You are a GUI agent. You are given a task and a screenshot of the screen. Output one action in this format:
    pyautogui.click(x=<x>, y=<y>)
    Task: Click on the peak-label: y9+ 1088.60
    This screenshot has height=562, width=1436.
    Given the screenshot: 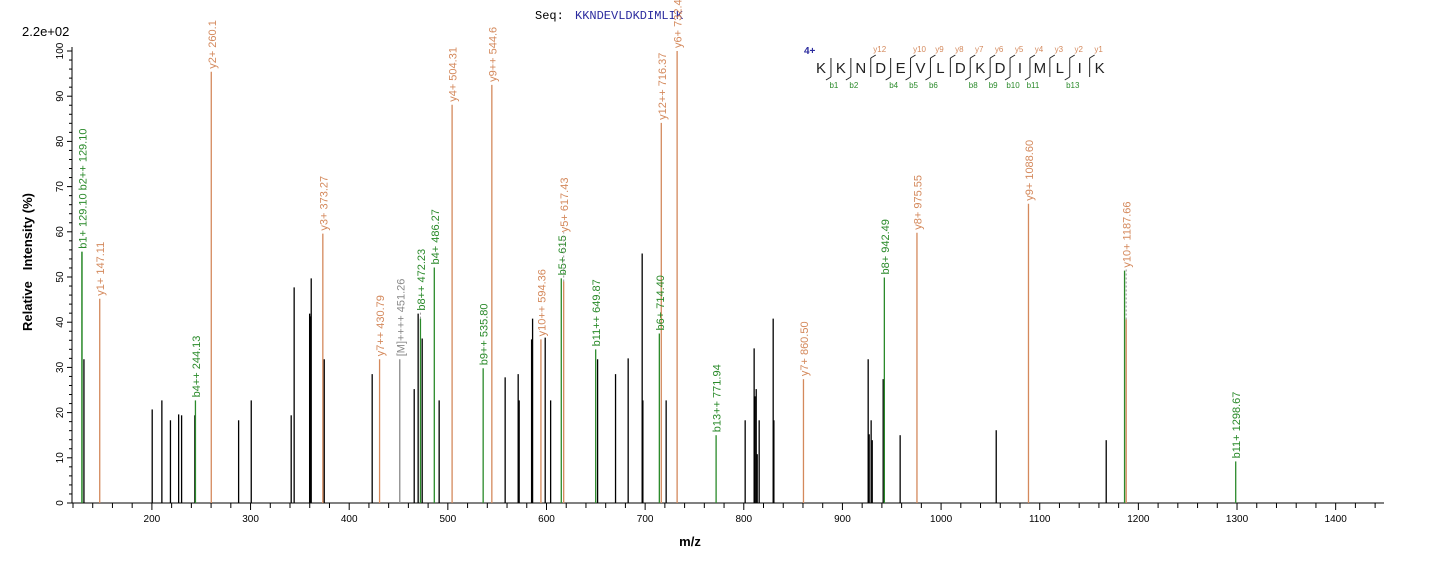 What is the action you would take?
    pyautogui.click(x=1030, y=170)
    